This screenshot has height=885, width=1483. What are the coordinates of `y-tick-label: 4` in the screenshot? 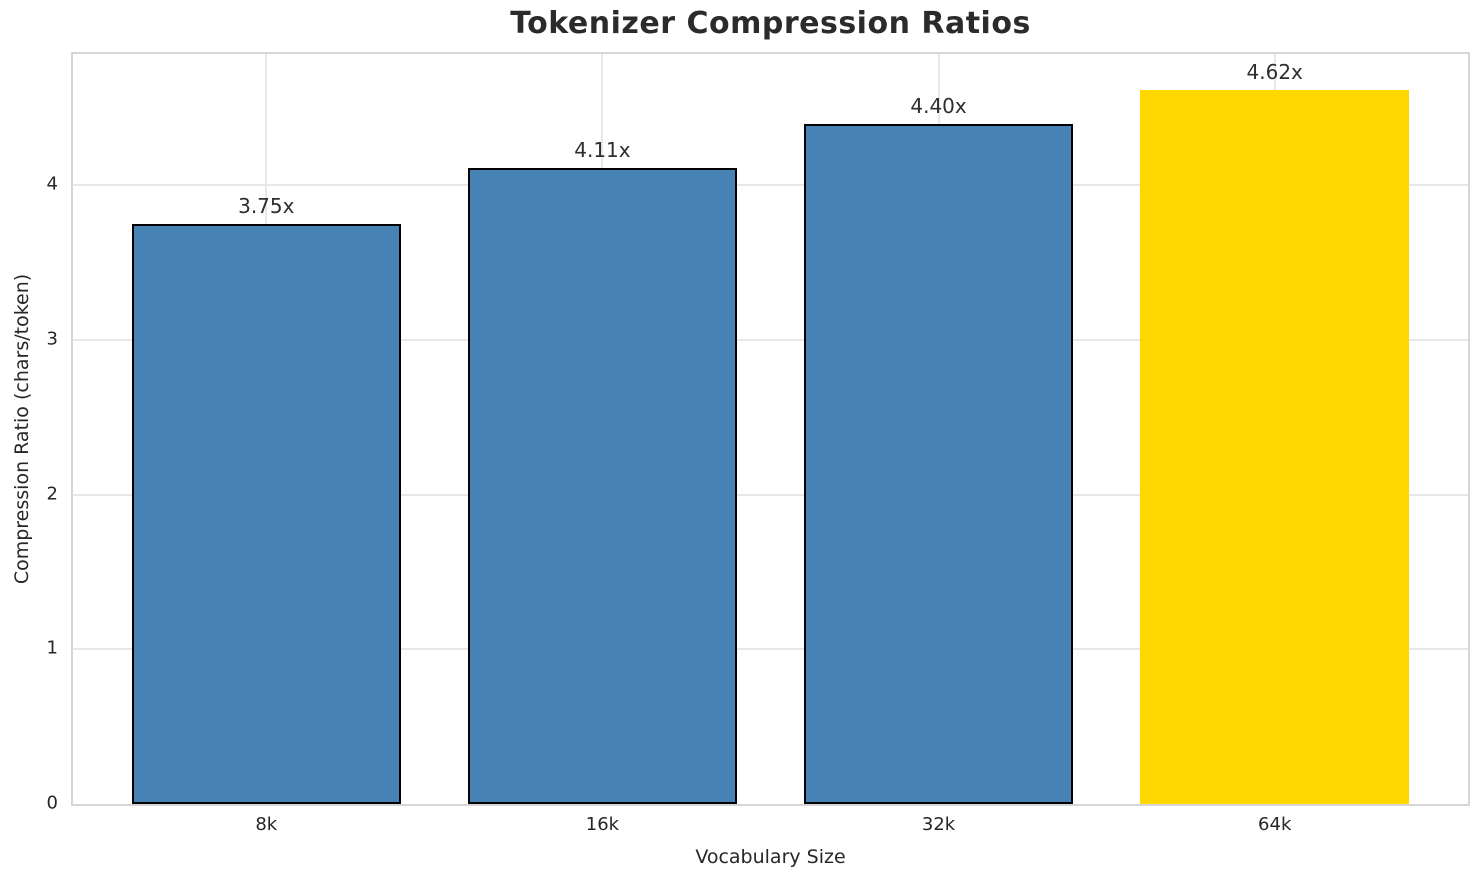 It's located at (52, 184).